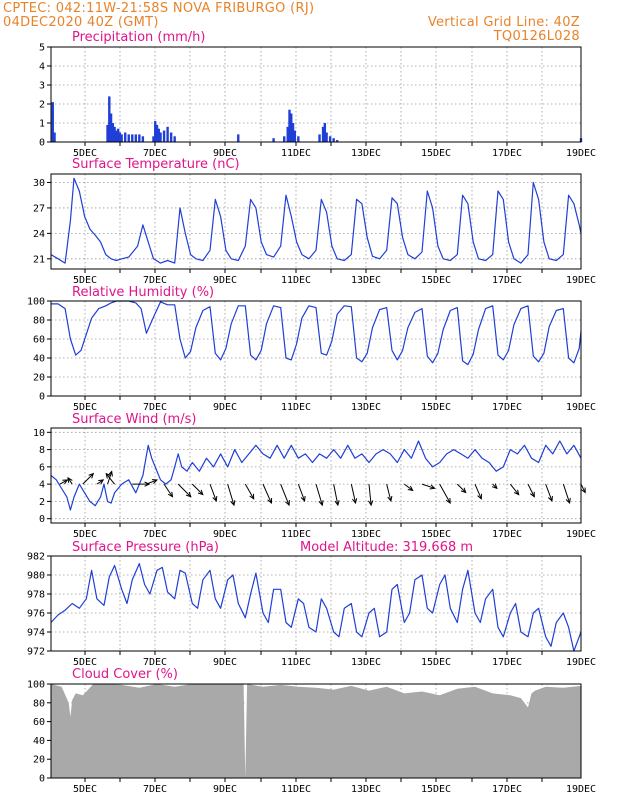 The image size is (618, 800). I want to click on y-tick-label: 21, so click(39, 259).